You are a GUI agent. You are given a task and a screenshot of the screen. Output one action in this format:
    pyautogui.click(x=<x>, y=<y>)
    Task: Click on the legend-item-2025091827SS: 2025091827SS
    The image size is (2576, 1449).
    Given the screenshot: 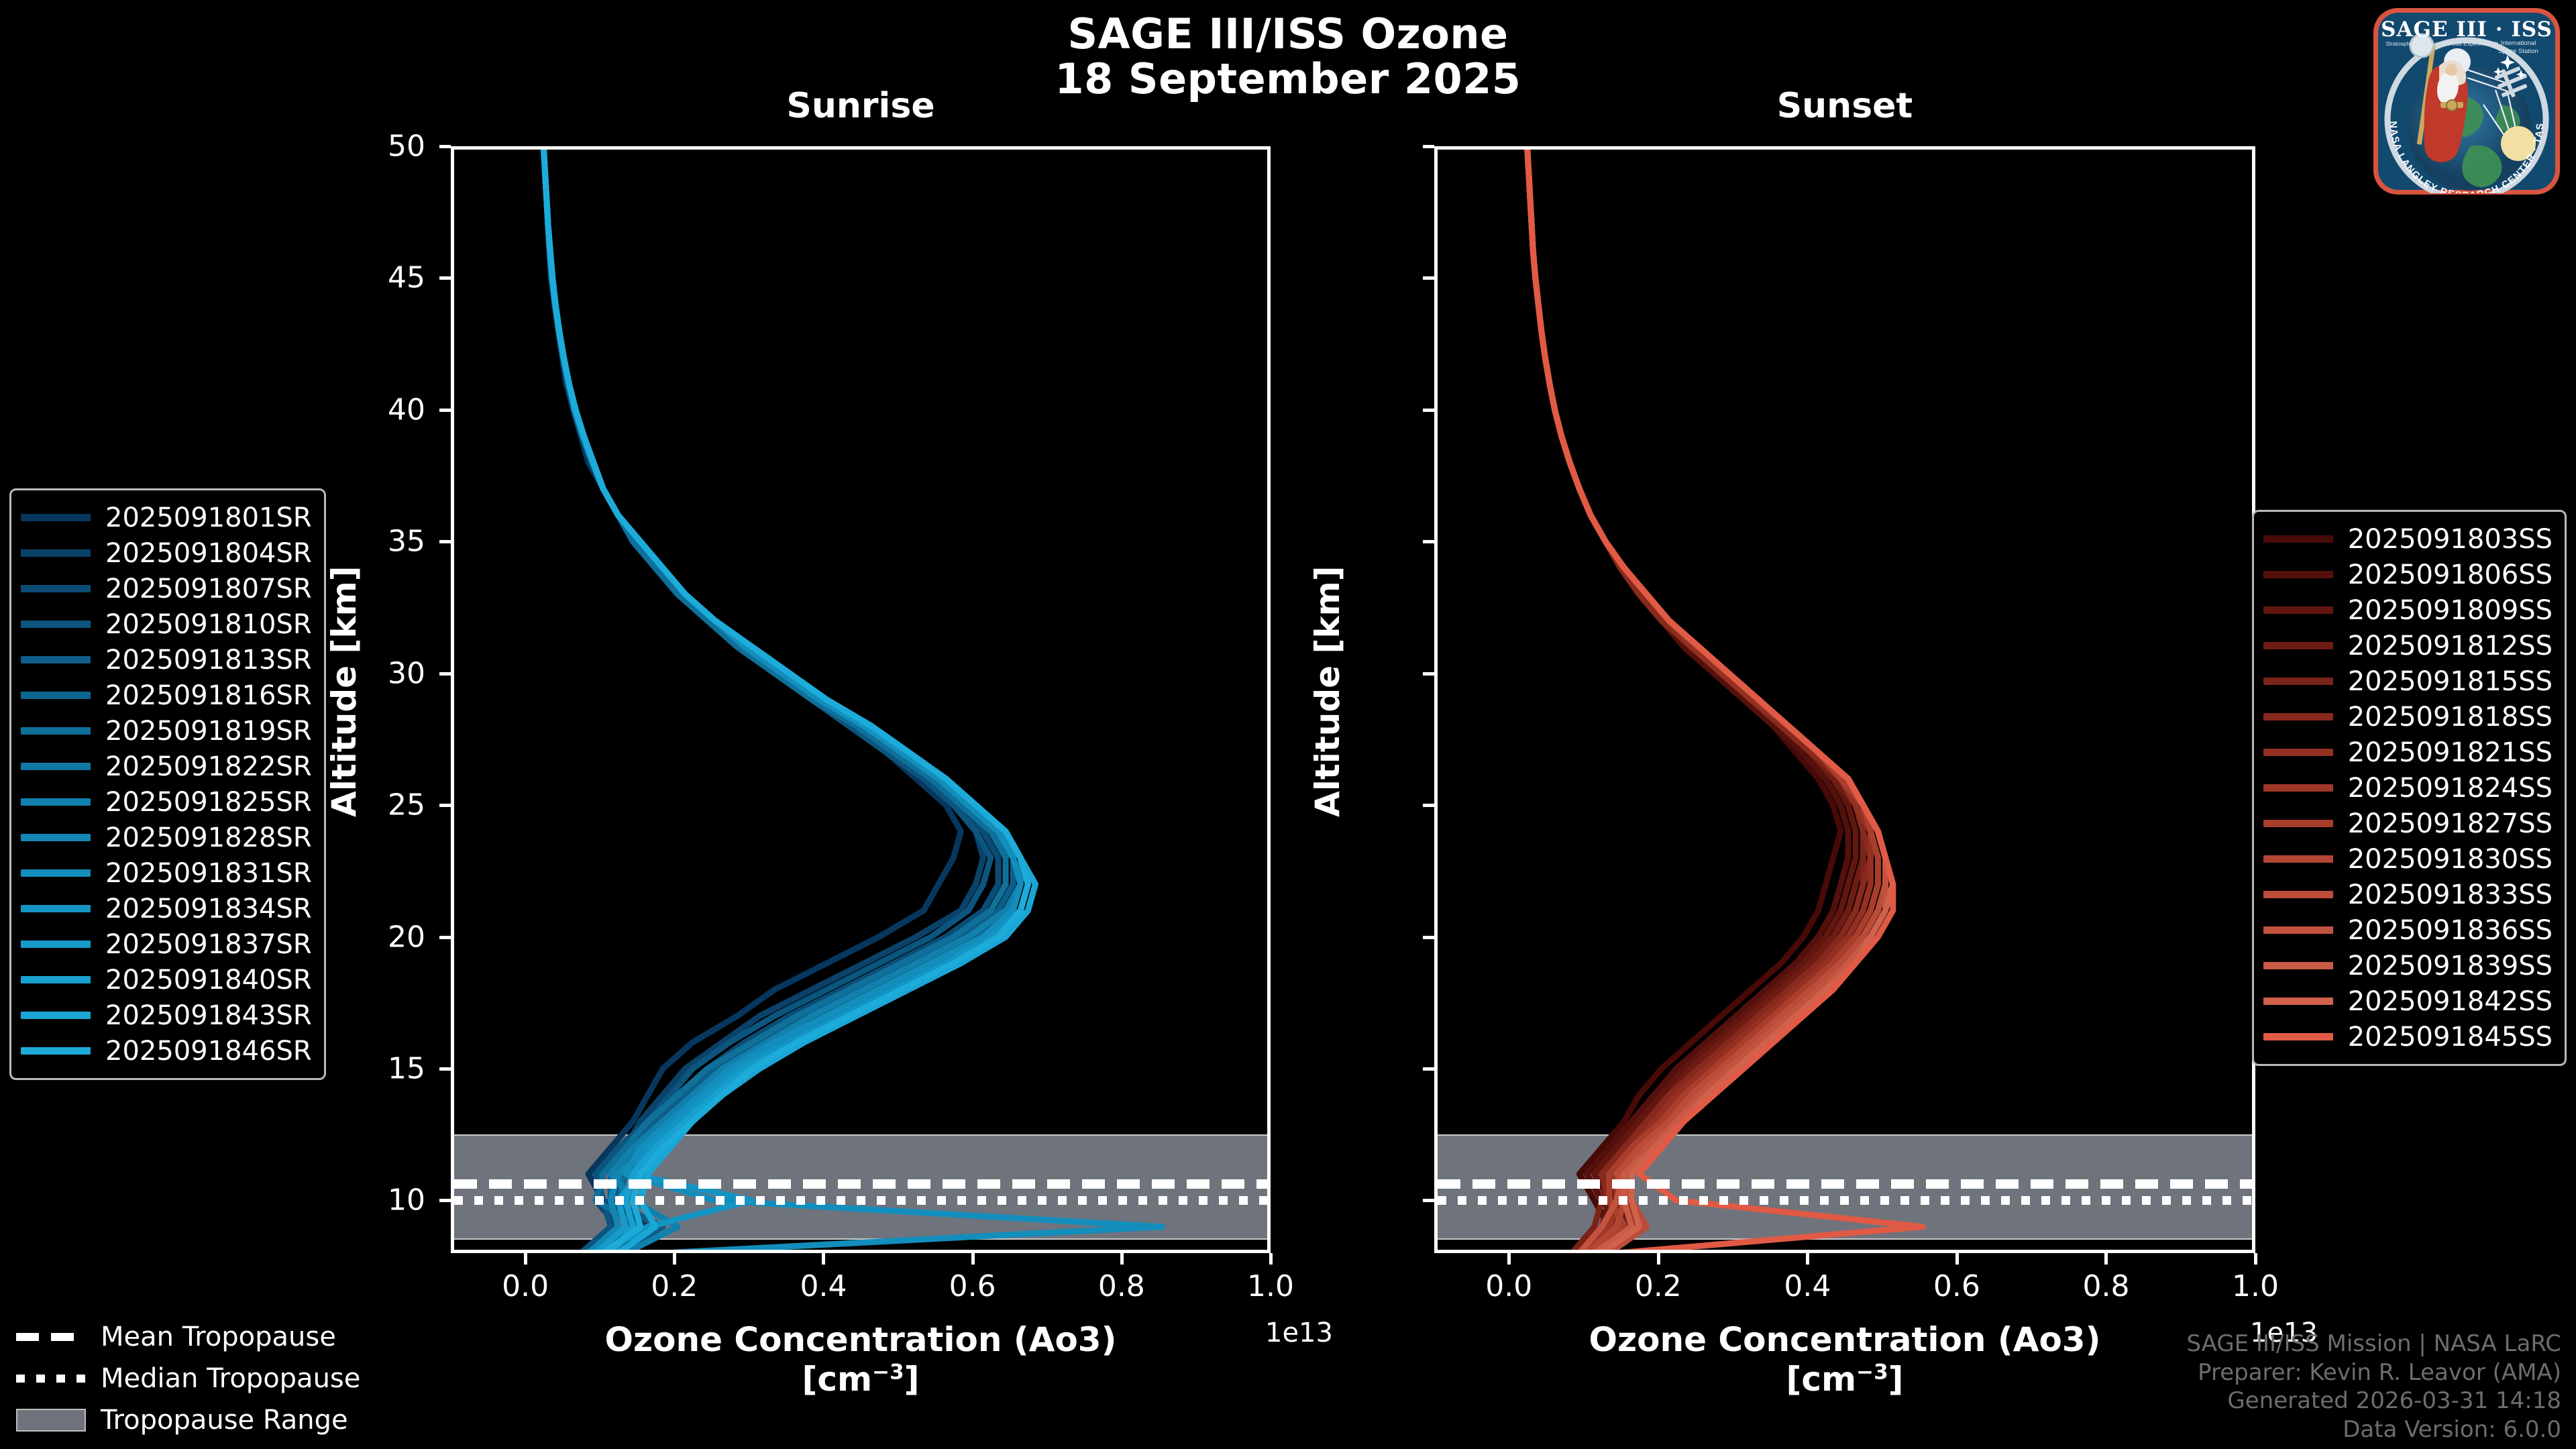 What is the action you would take?
    pyautogui.click(x=2408, y=823)
    